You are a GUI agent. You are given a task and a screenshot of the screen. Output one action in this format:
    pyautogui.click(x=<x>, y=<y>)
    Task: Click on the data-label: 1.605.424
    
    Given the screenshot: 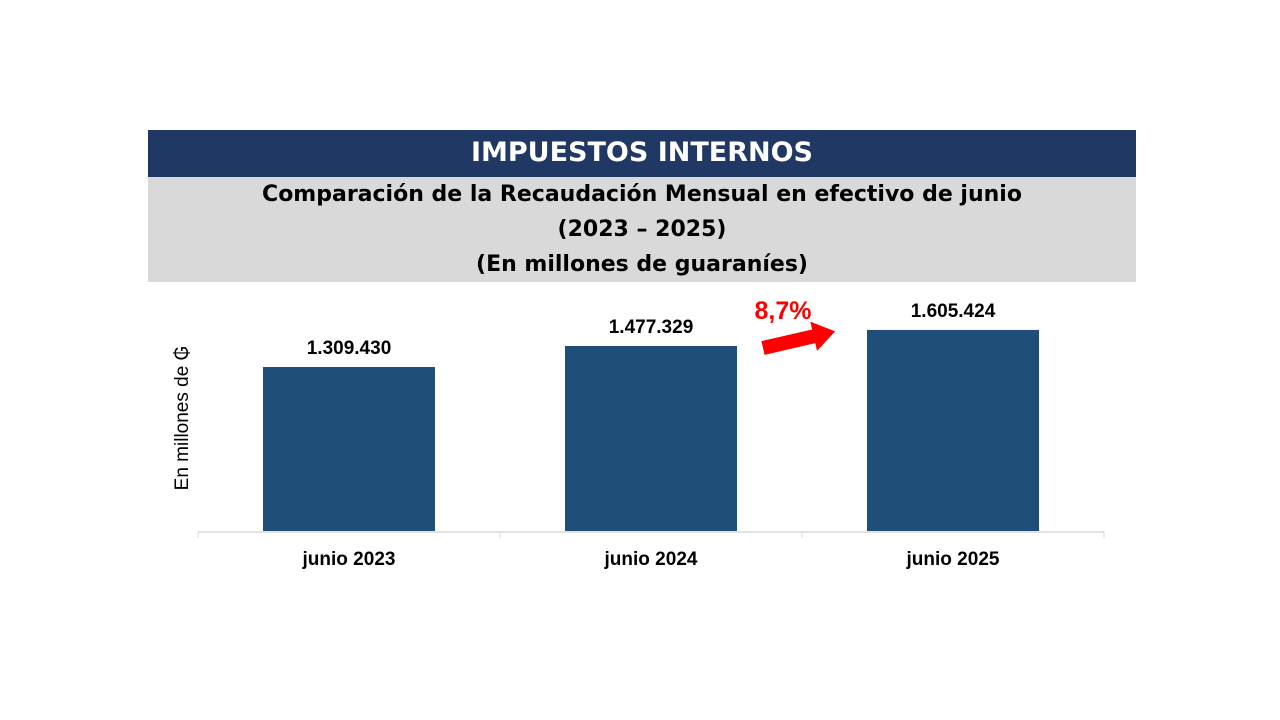 What is the action you would take?
    pyautogui.click(x=953, y=311)
    